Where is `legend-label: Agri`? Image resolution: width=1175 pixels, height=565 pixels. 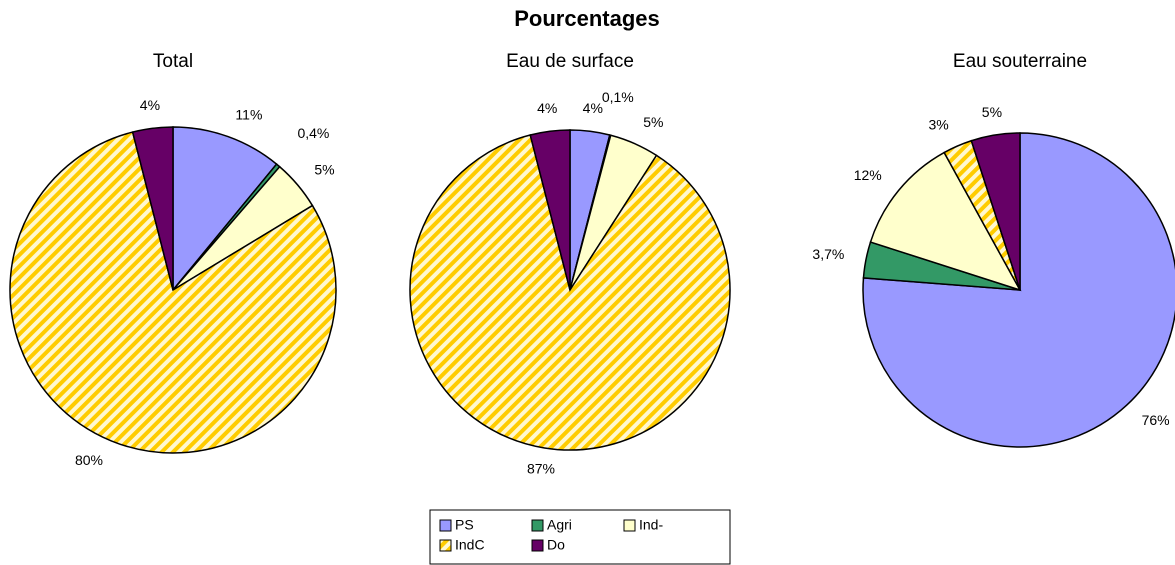 legend-label: Agri is located at coordinates (559, 525).